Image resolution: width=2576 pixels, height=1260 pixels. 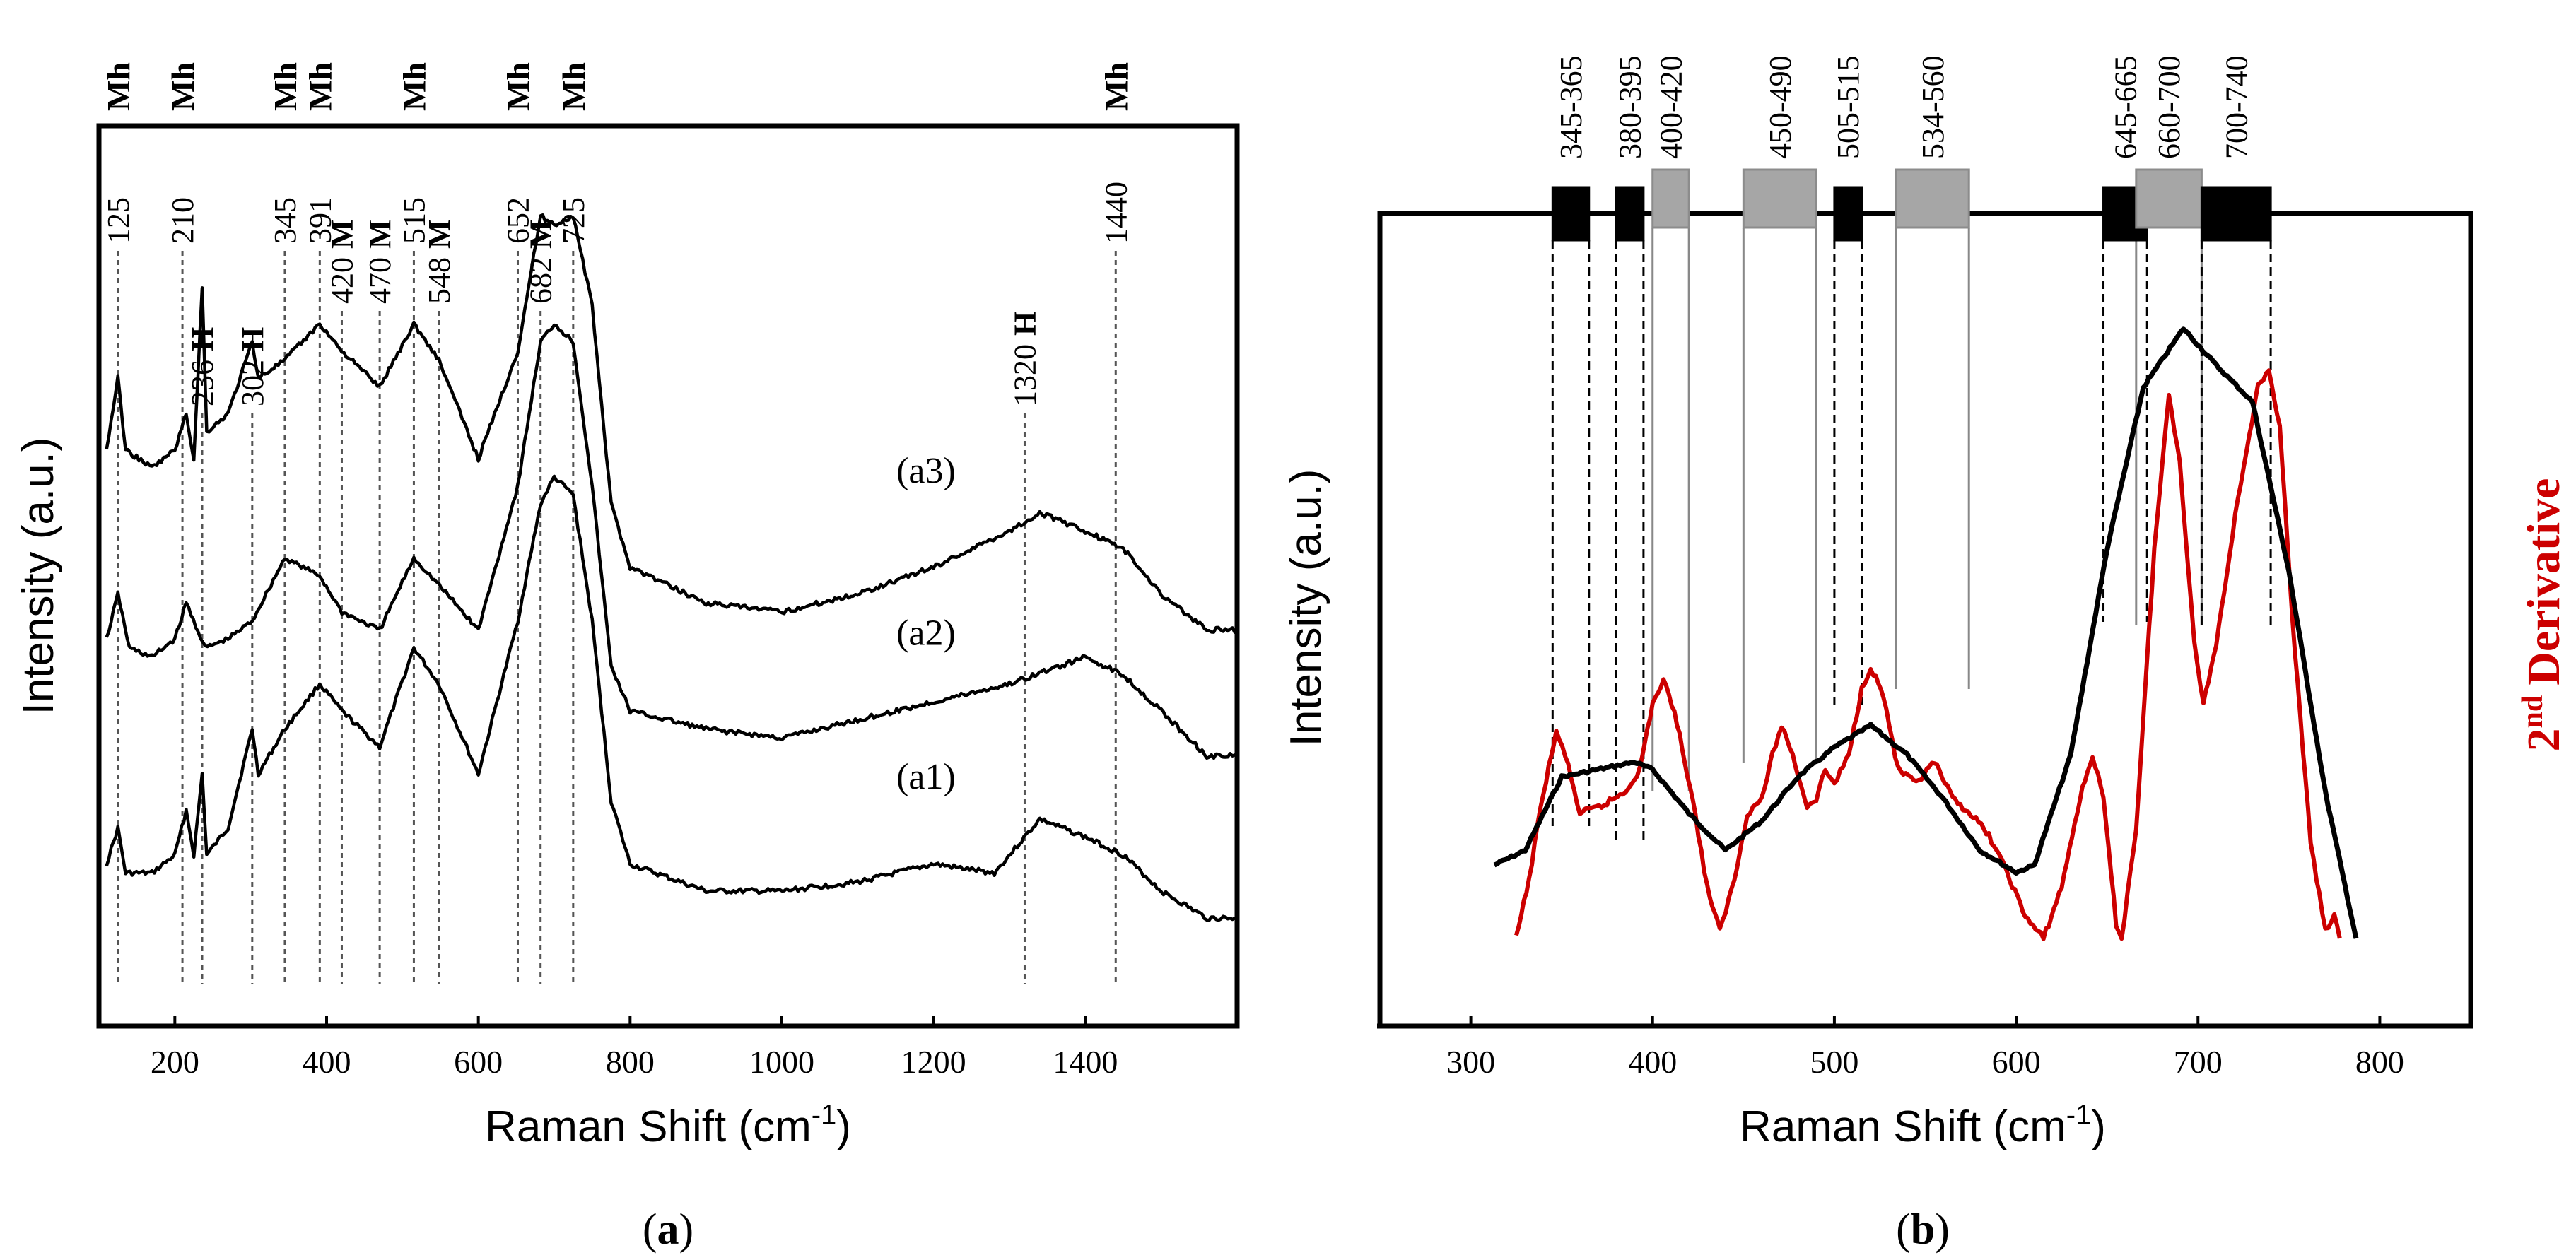 I want to click on panel-a-peak-label: 125, so click(x=118, y=221).